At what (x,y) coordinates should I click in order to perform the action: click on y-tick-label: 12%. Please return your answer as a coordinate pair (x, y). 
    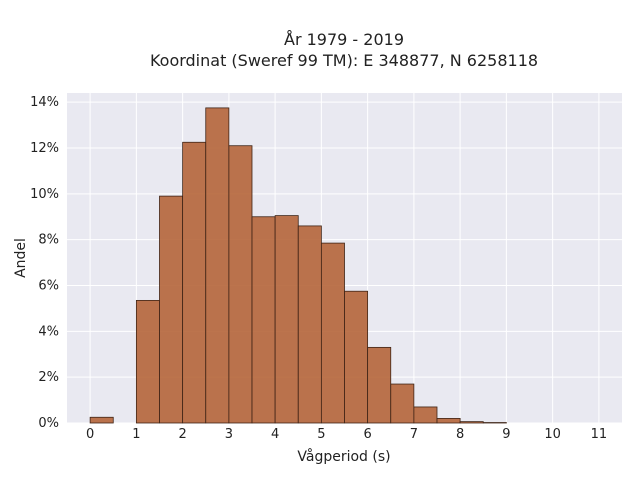
    Looking at the image, I should click on (44, 148).